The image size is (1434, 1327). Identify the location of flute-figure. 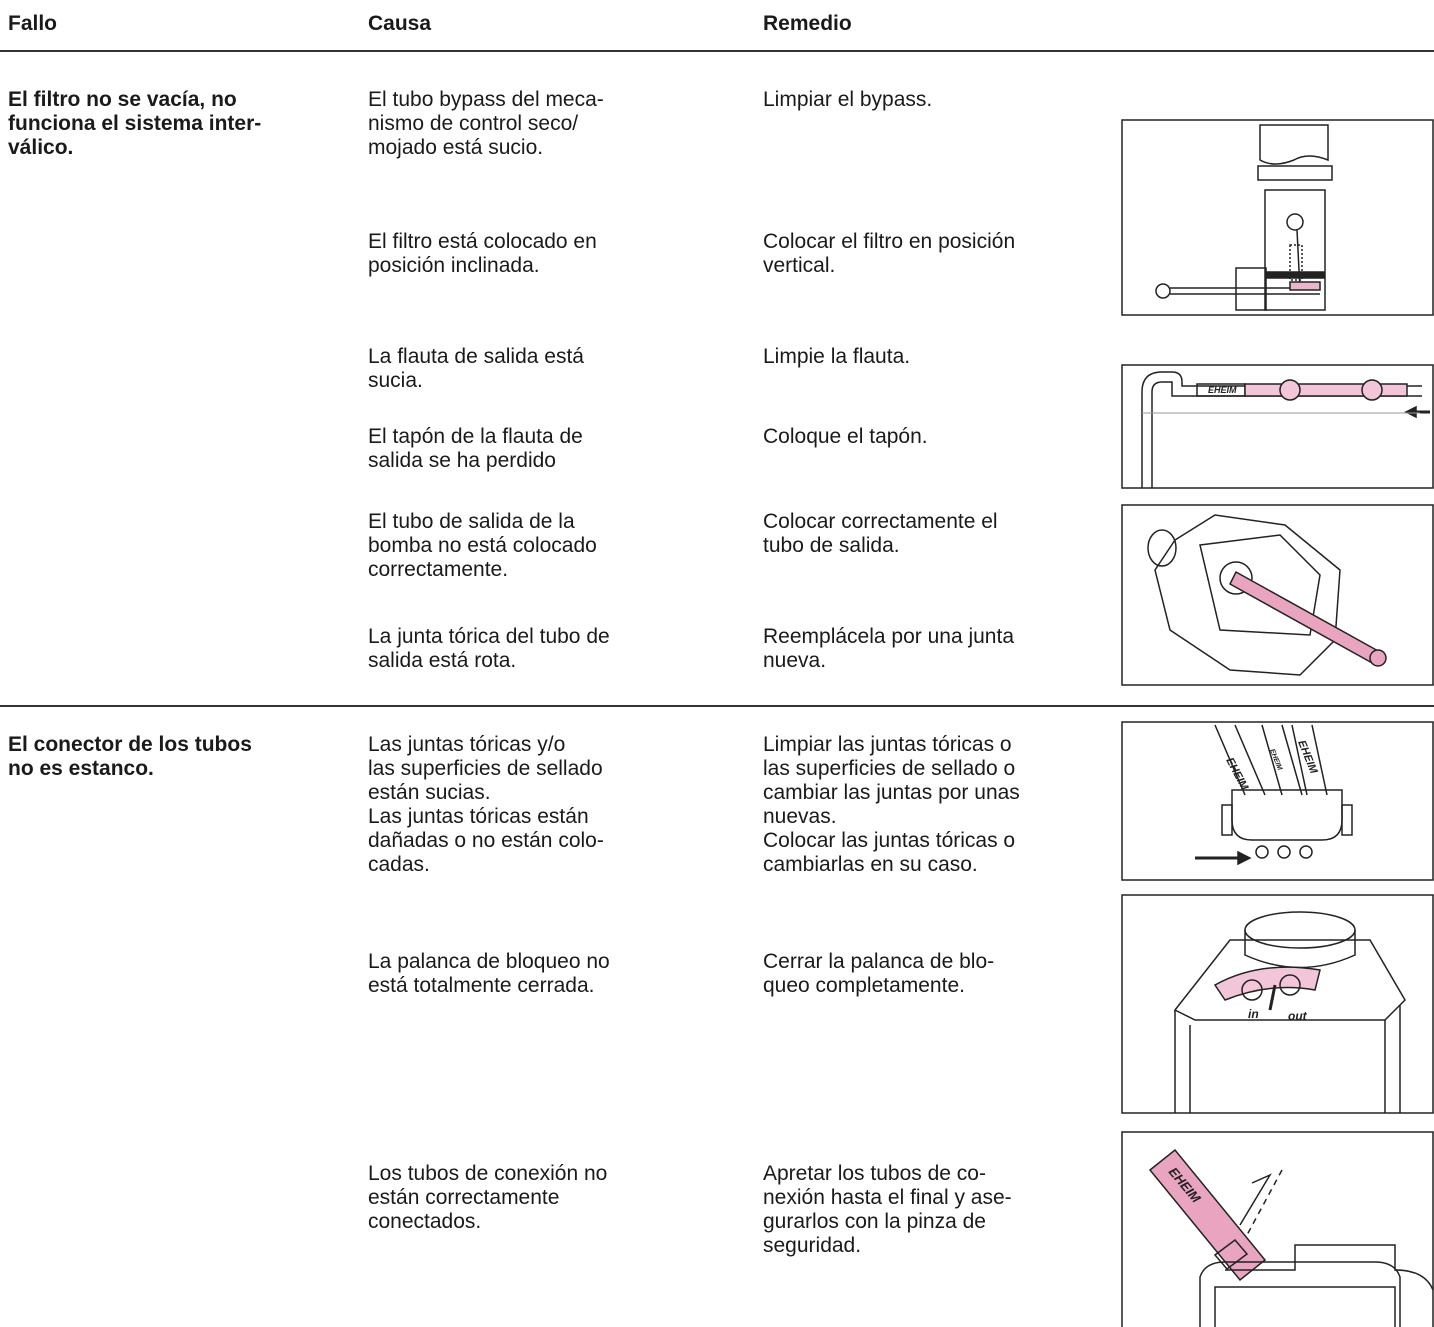
(1285, 429).